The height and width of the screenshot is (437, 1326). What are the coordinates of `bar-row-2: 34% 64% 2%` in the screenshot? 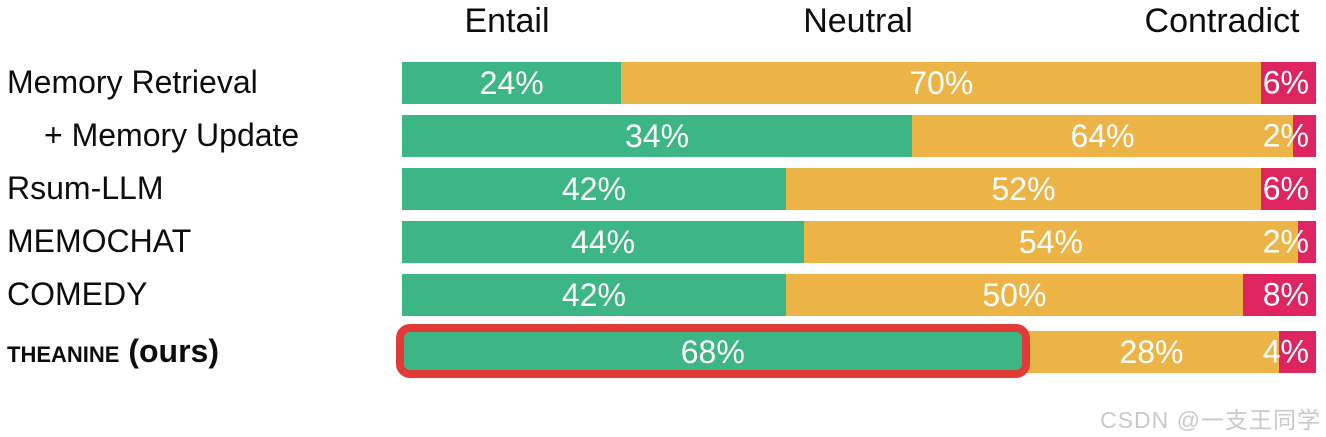 It's located at (859, 136).